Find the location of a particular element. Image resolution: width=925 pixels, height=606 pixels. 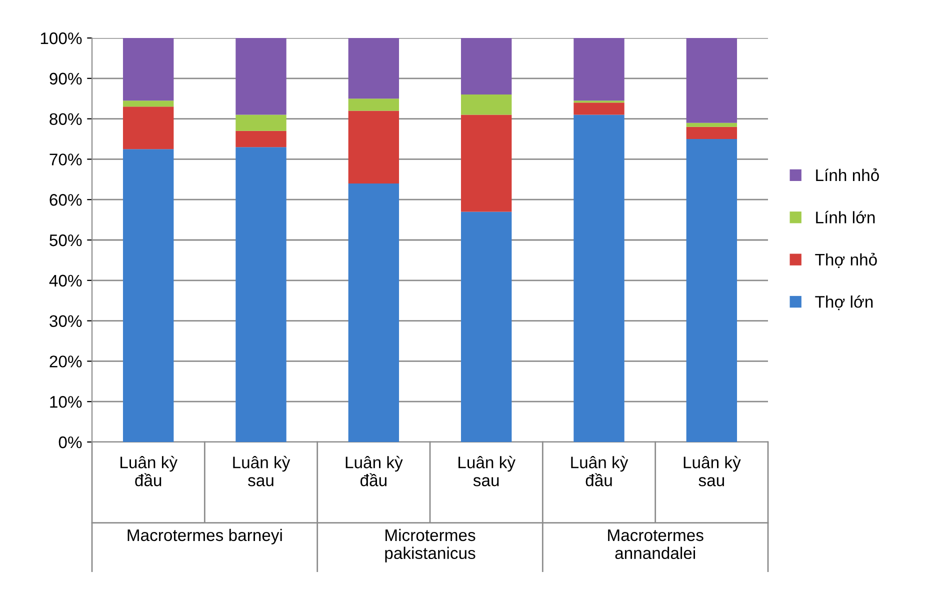

legend-label: Lính lớn is located at coordinates (845, 217).